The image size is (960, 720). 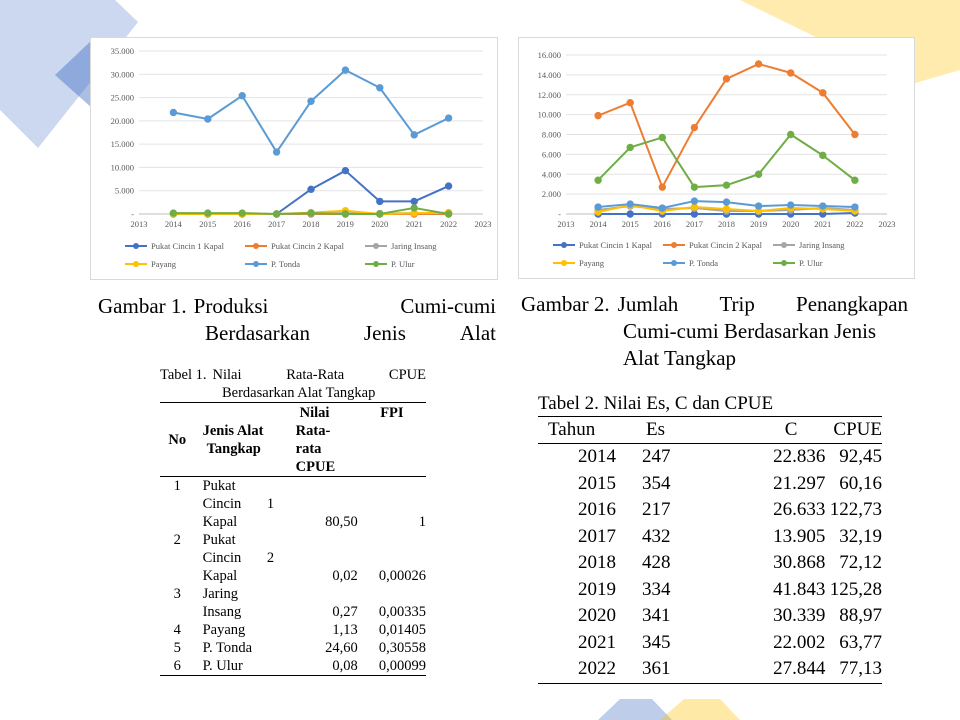 What do you see at coordinates (402, 630) in the screenshot?
I see `table1-cell-fpi: 0,01405` at bounding box center [402, 630].